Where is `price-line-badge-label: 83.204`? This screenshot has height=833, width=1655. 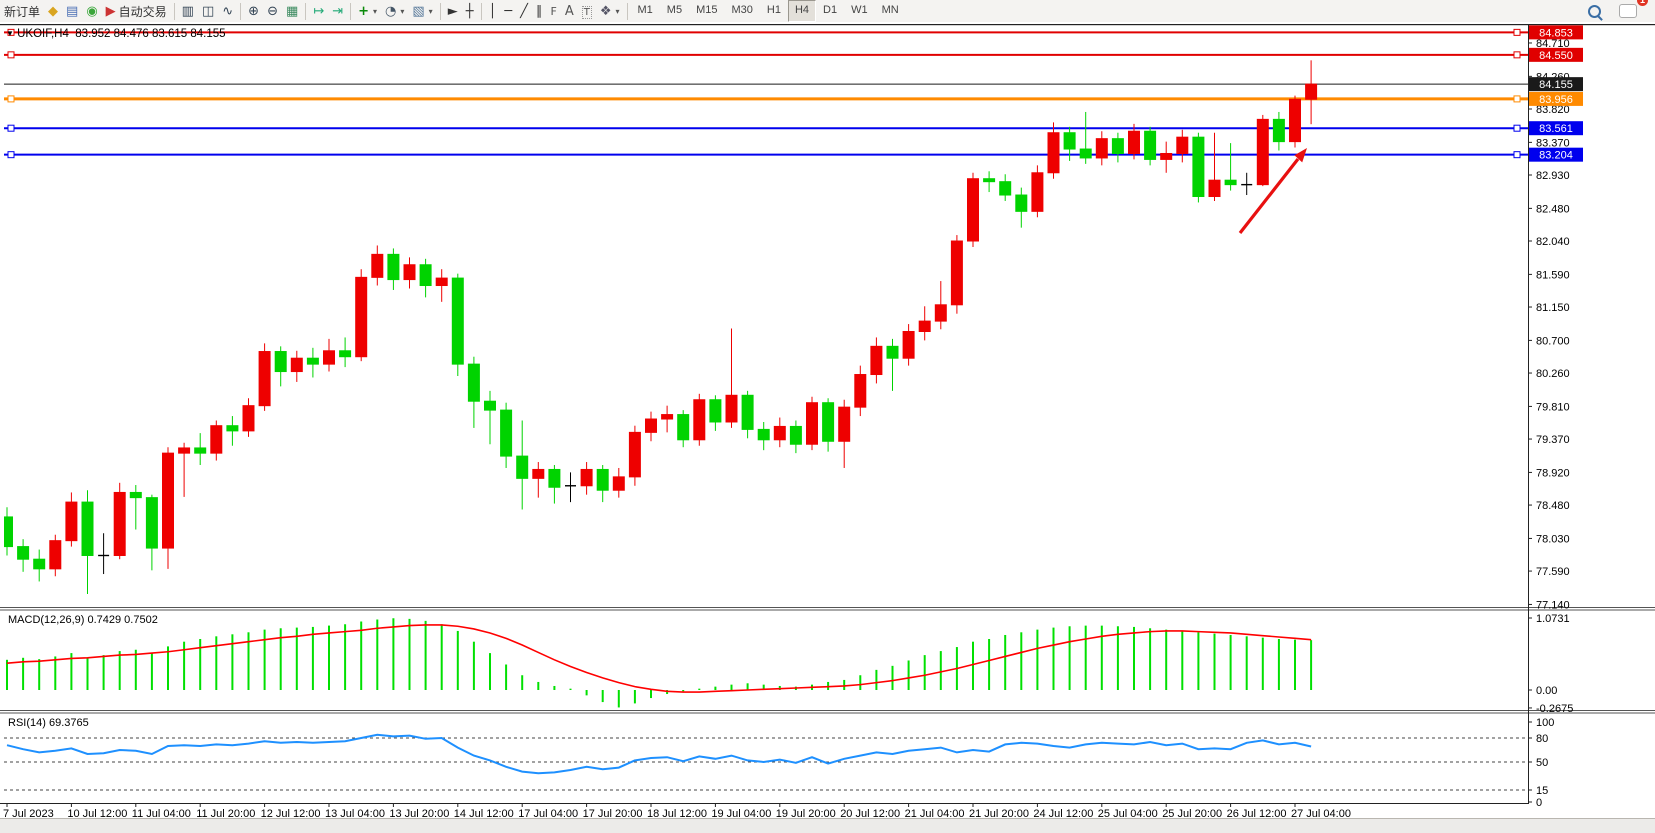
price-line-badge-label: 83.204 is located at coordinates (1556, 156).